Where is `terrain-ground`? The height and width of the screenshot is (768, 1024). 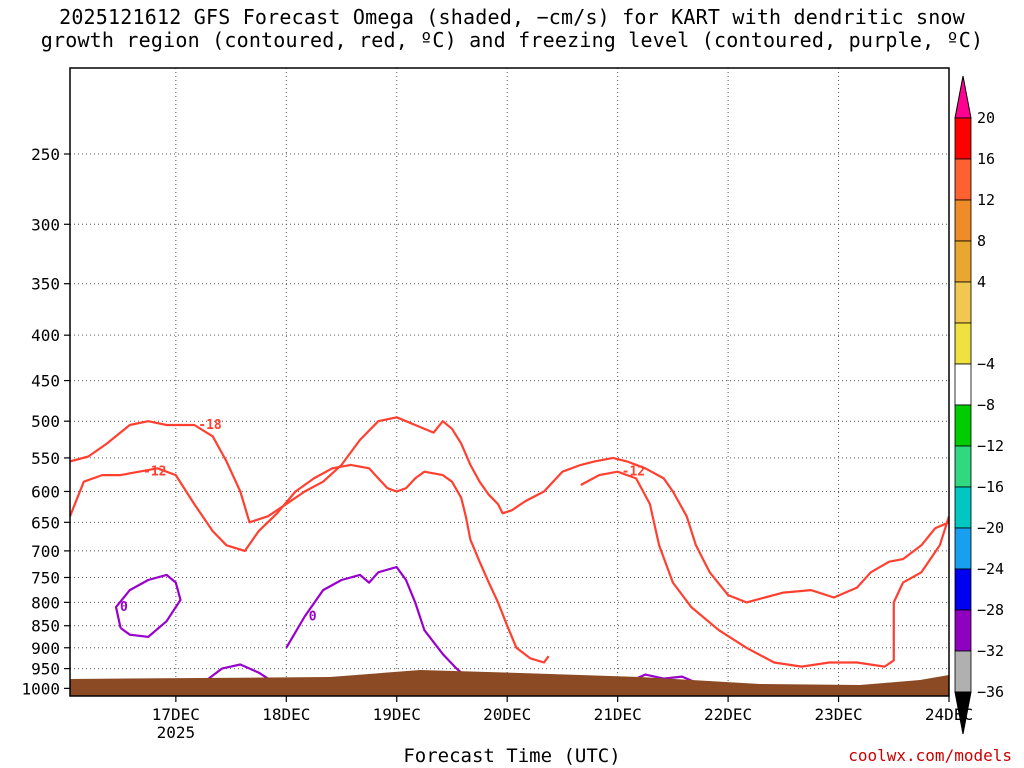
terrain-ground is located at coordinates (509, 683).